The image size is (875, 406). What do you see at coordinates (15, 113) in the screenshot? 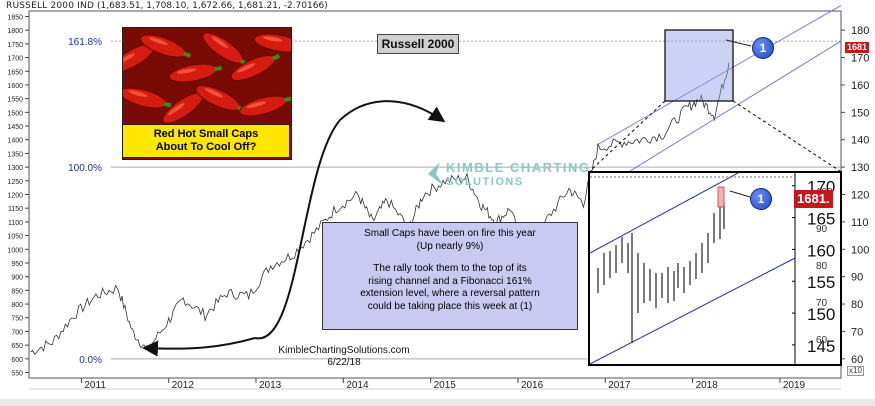
I see `left-tick-label: 1500` at bounding box center [15, 113].